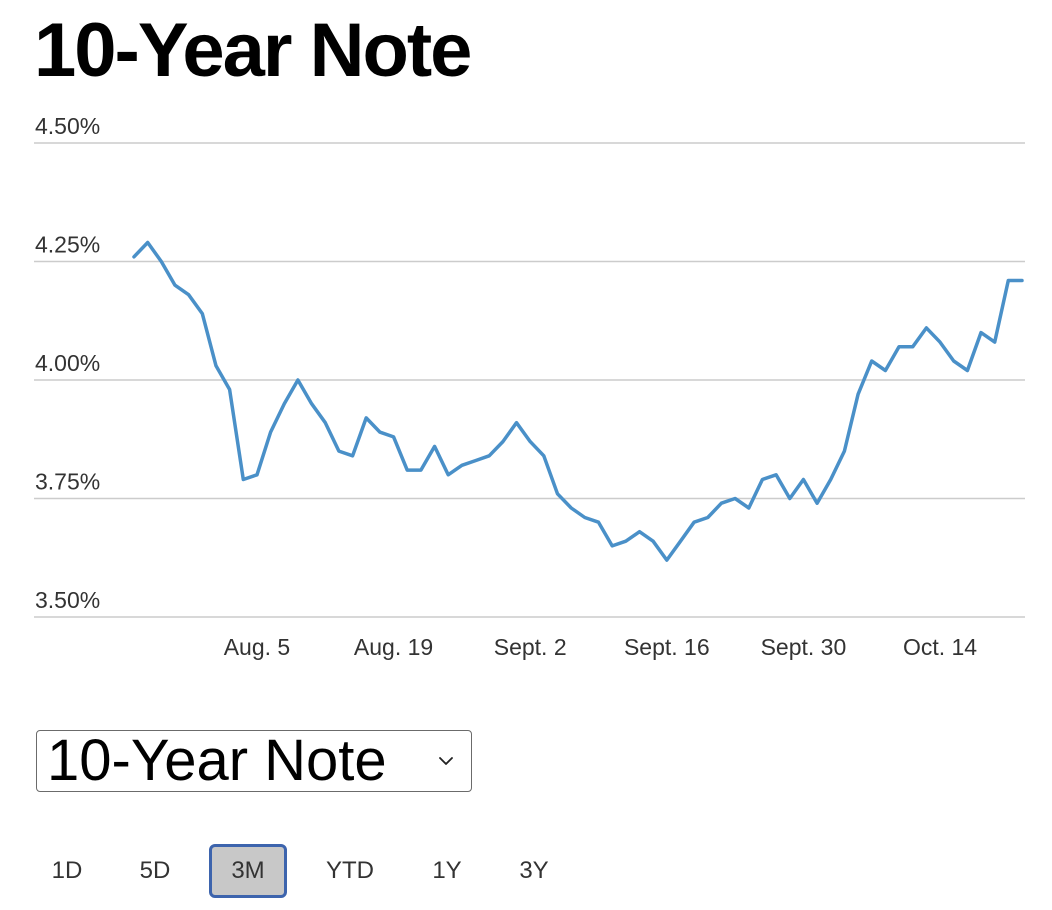  I want to click on security-select-value: 10-Year Note, so click(217, 760).